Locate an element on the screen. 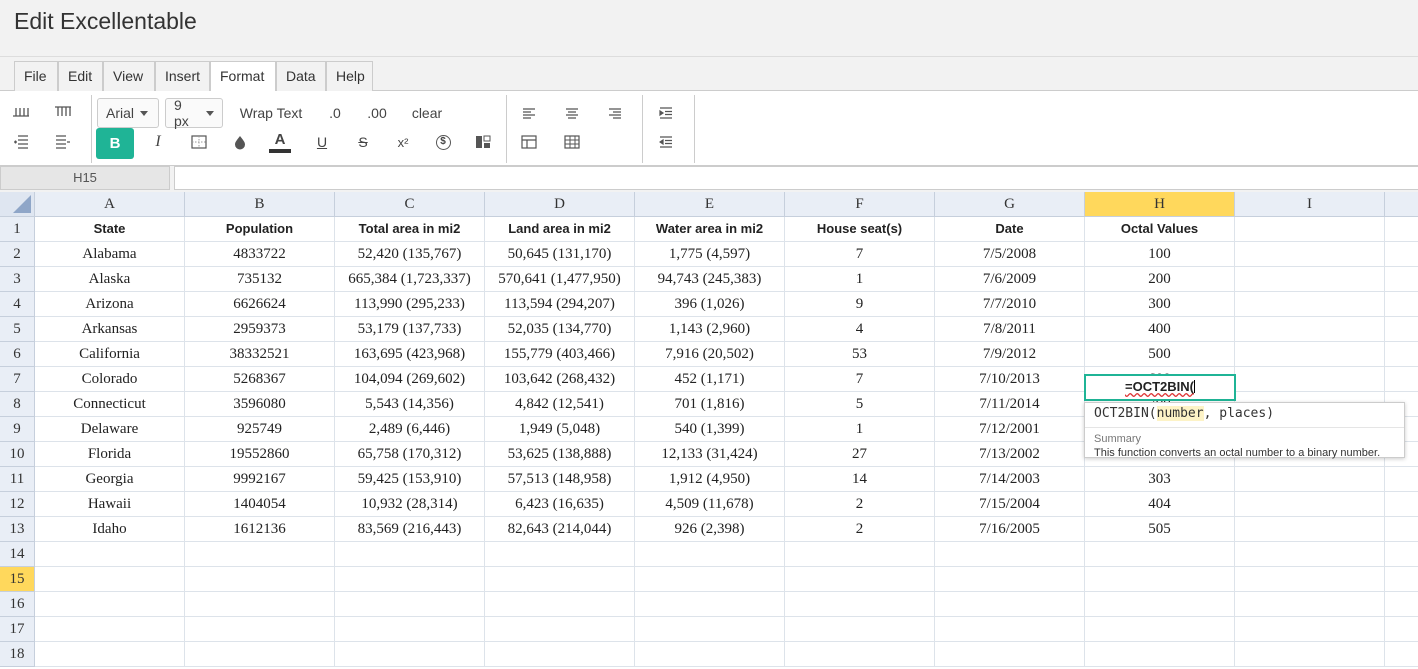 This screenshot has width=1418, height=669. cell-f7: 7 is located at coordinates (860, 379).